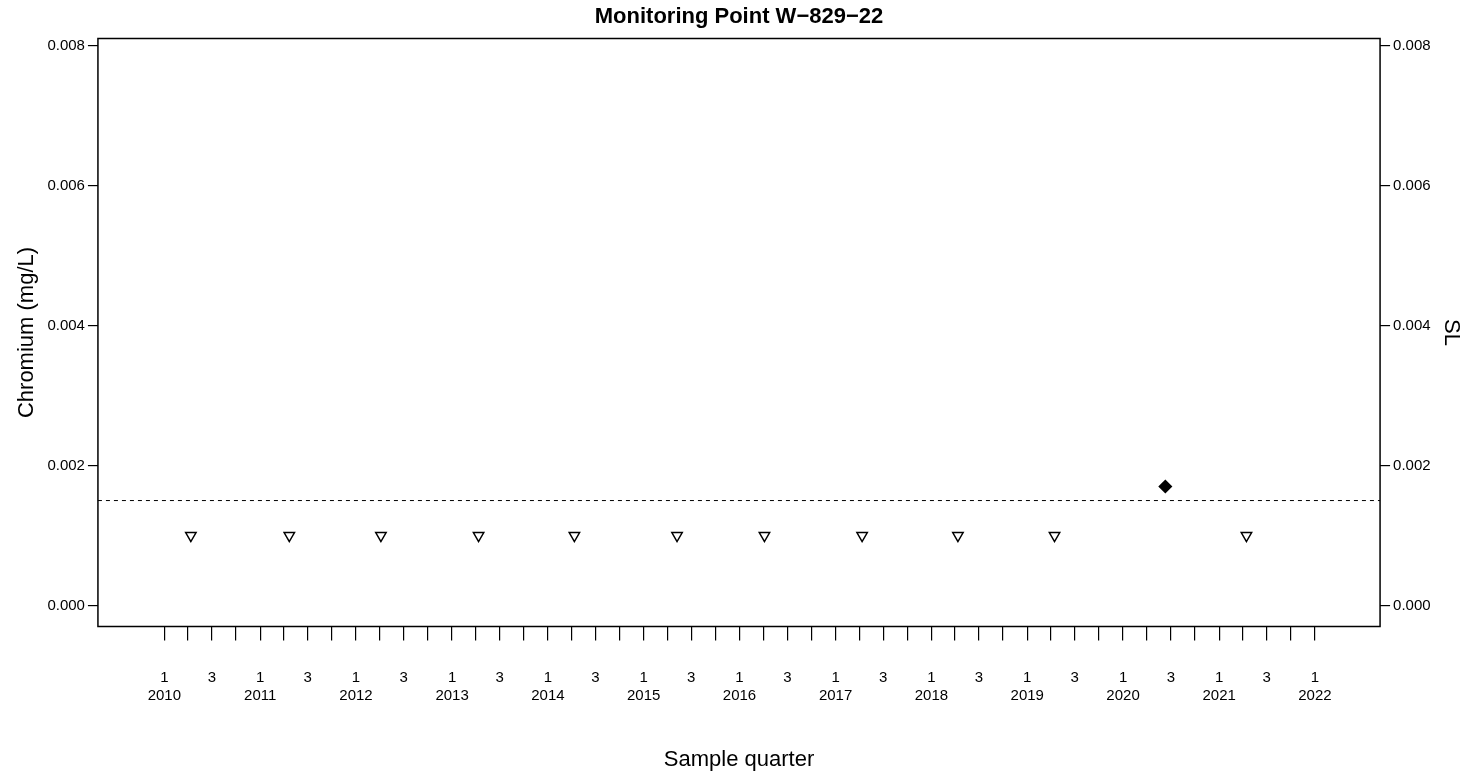  What do you see at coordinates (1412, 44) in the screenshot?
I see `y2-tick-label: 0.008` at bounding box center [1412, 44].